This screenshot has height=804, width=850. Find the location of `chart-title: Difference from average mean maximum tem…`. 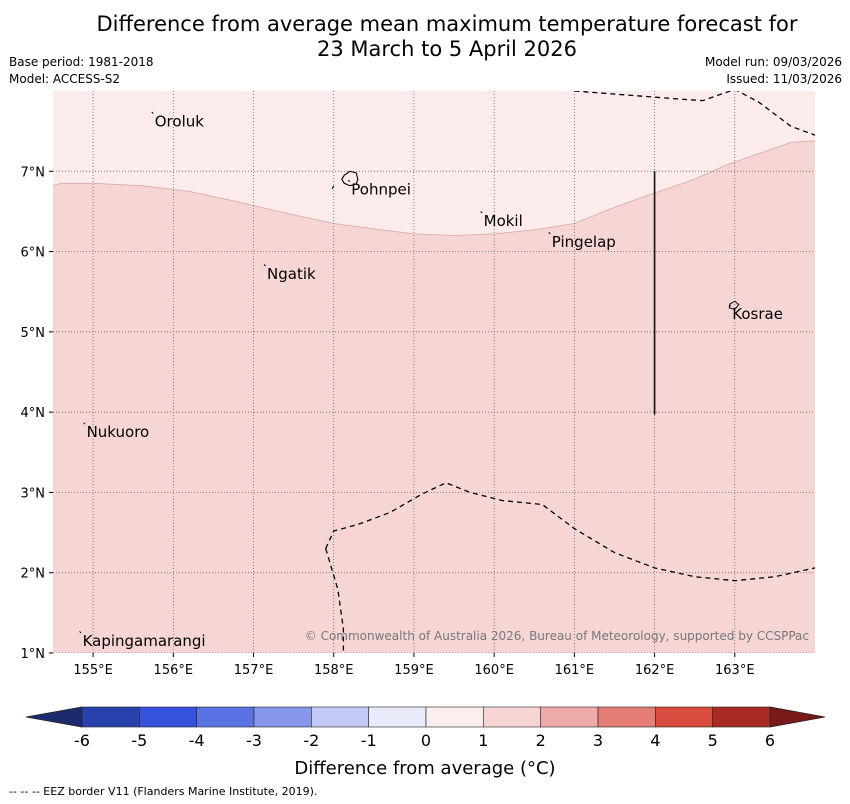

chart-title: Difference from average mean maximum tem… is located at coordinates (425, 37).